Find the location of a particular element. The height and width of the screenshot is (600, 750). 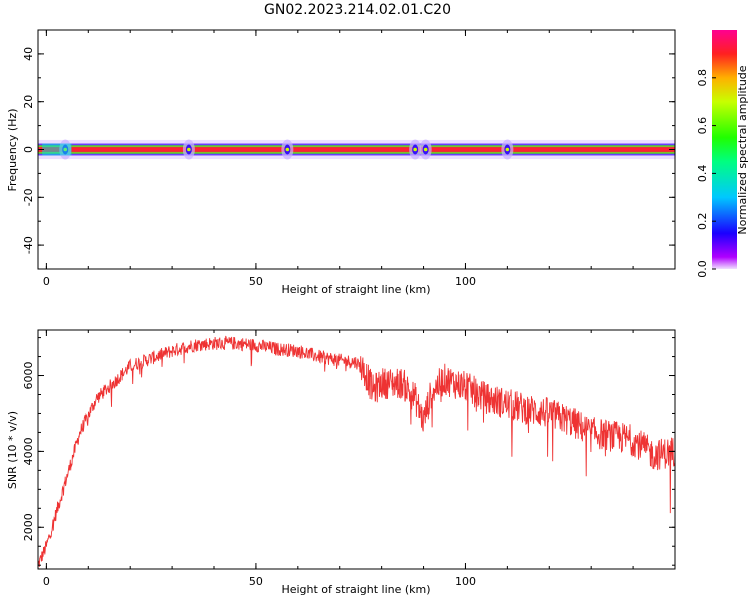

colorbar-tick-label: 0.4 is located at coordinates (702, 174).